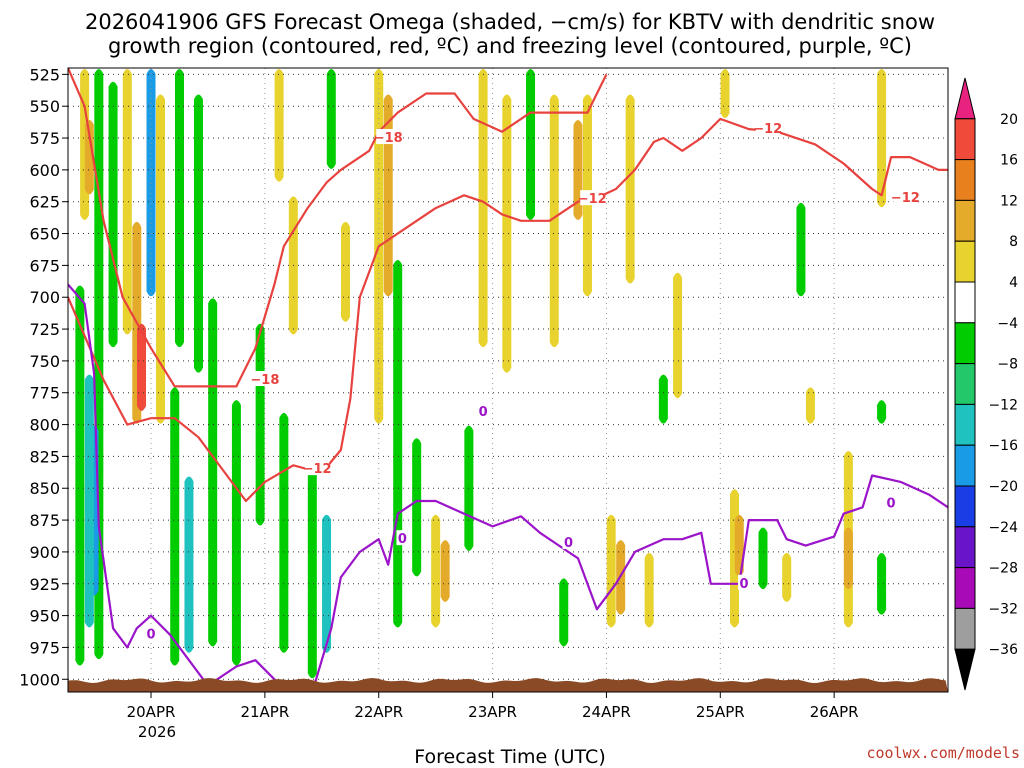  What do you see at coordinates (44, 74) in the screenshot?
I see `y-tick-label-0: 525` at bounding box center [44, 74].